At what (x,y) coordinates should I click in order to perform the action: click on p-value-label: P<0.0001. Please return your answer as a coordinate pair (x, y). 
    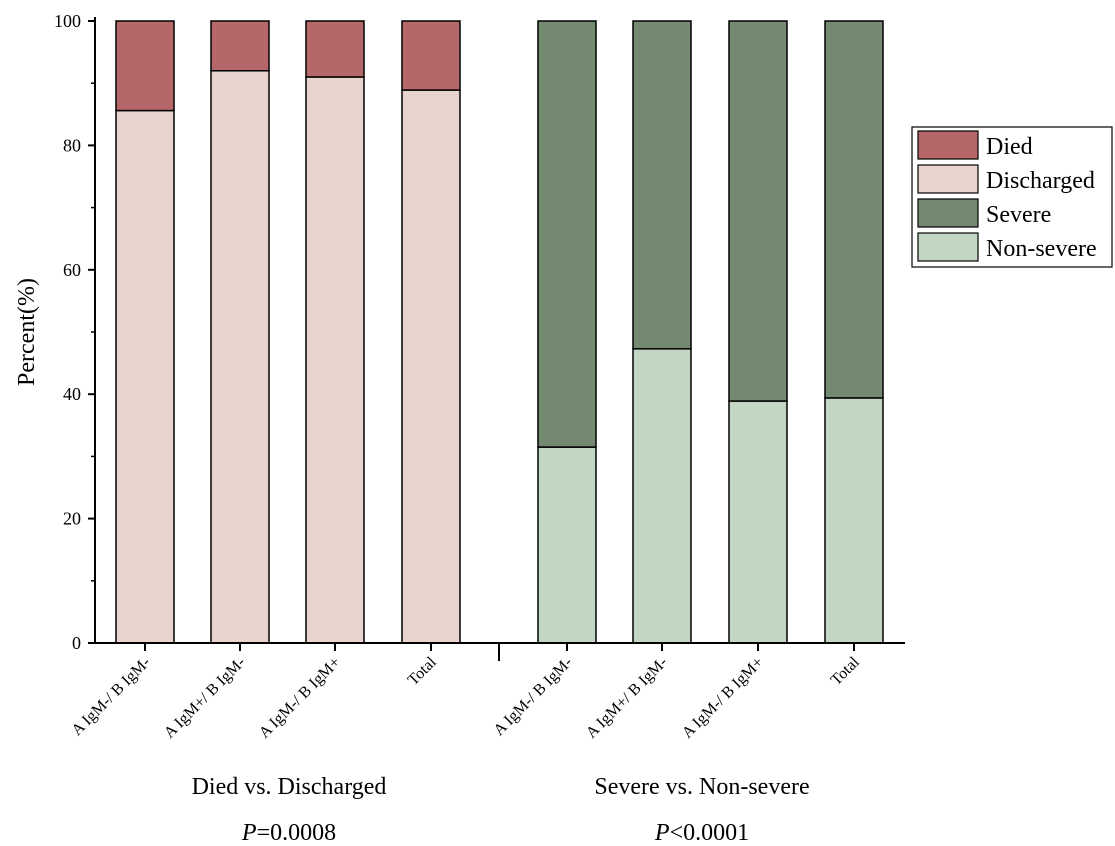
    Looking at the image, I should click on (701, 833).